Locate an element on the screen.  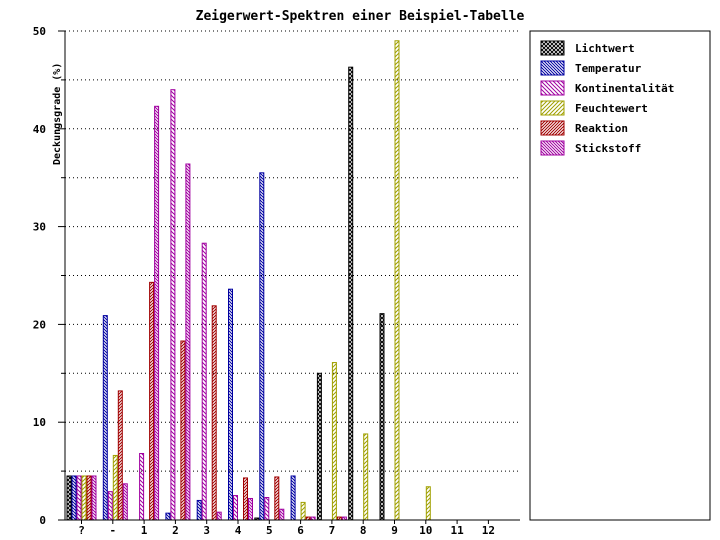
x-tick-label: 2 is located at coordinates (175, 530).